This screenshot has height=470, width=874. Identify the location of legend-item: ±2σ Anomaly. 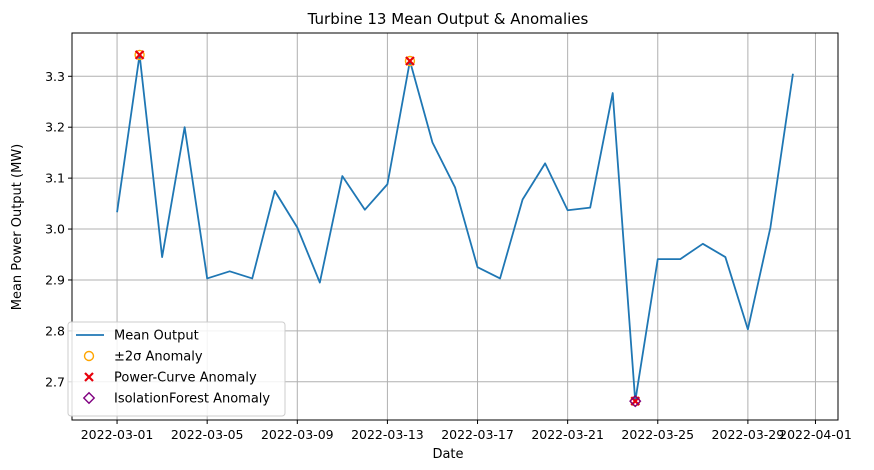
(143, 357).